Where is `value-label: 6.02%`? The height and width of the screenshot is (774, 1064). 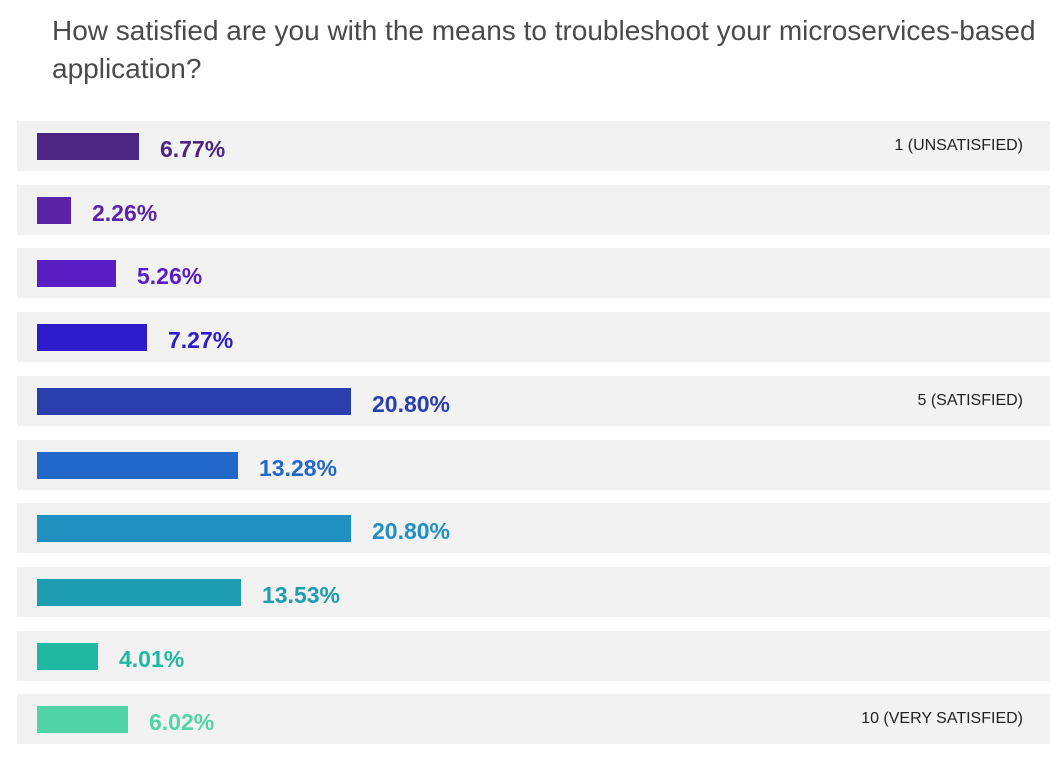
value-label: 6.02% is located at coordinates (182, 722).